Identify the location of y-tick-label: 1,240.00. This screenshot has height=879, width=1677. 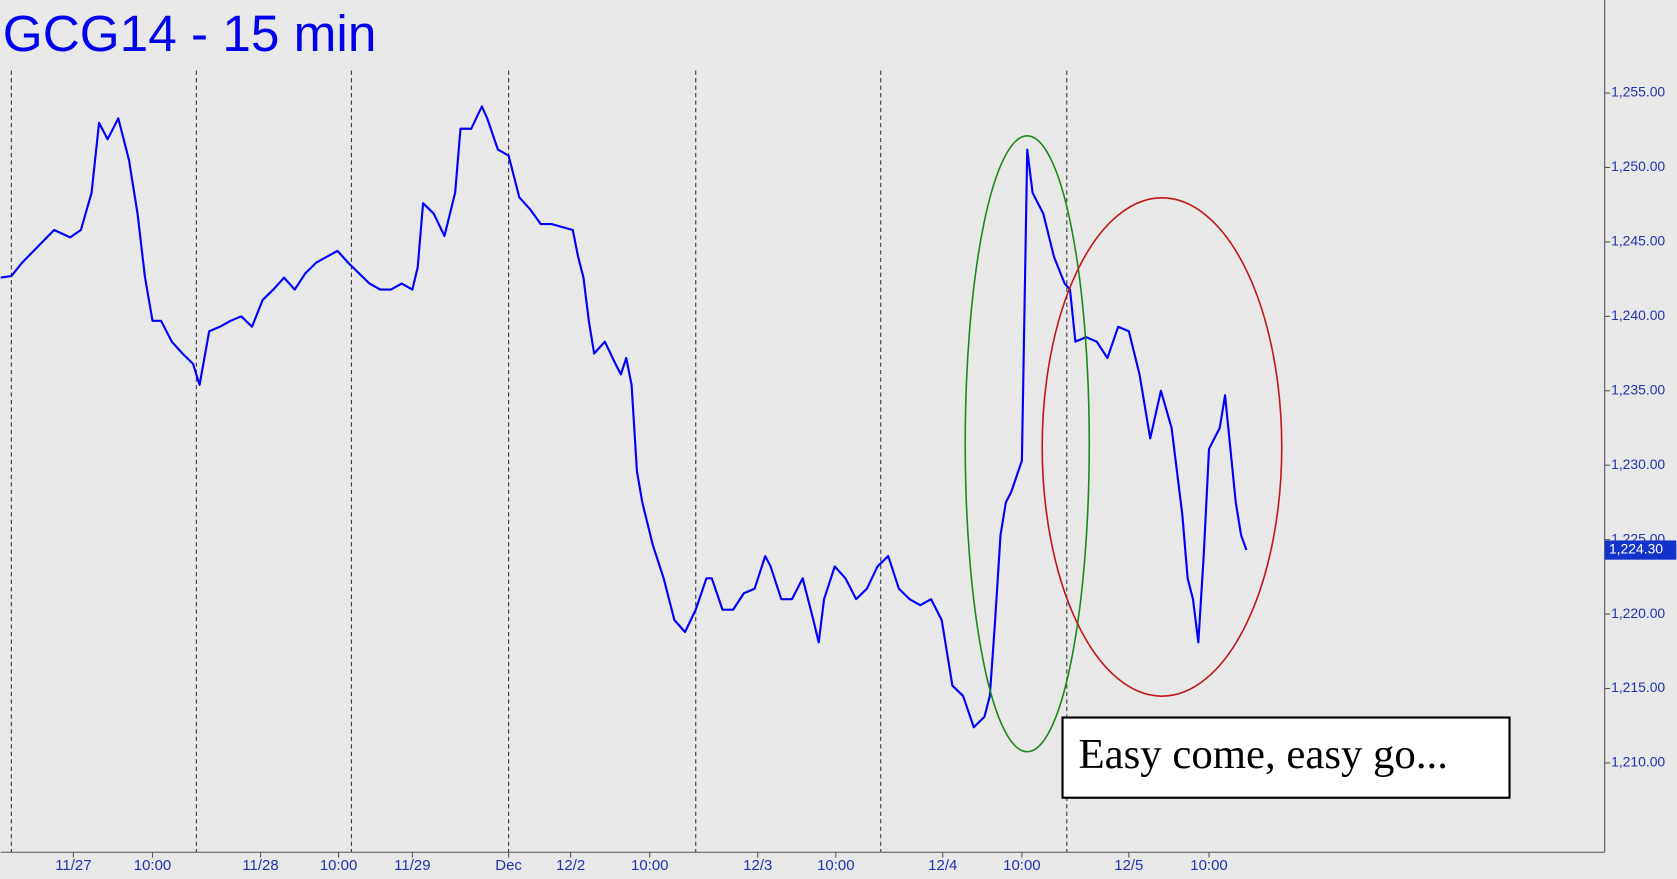
(1638, 315).